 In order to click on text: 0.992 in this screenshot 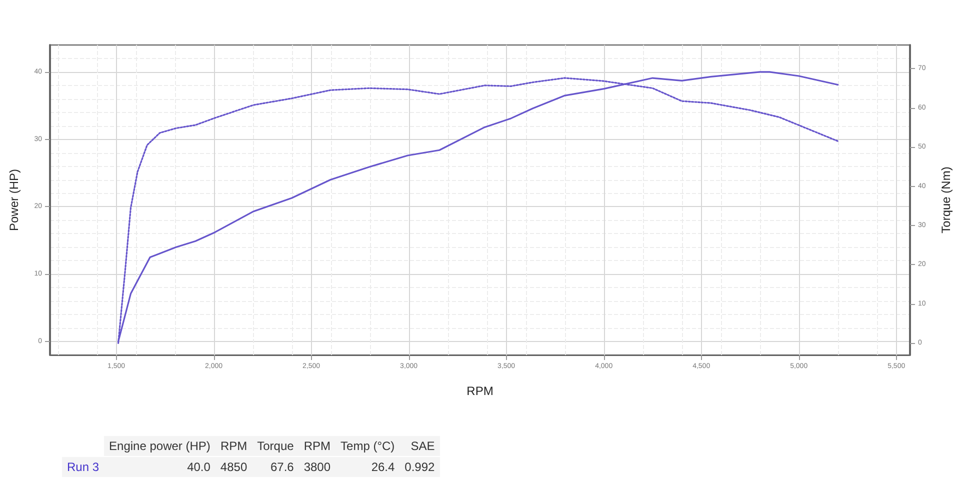, I will do `click(420, 467)`.